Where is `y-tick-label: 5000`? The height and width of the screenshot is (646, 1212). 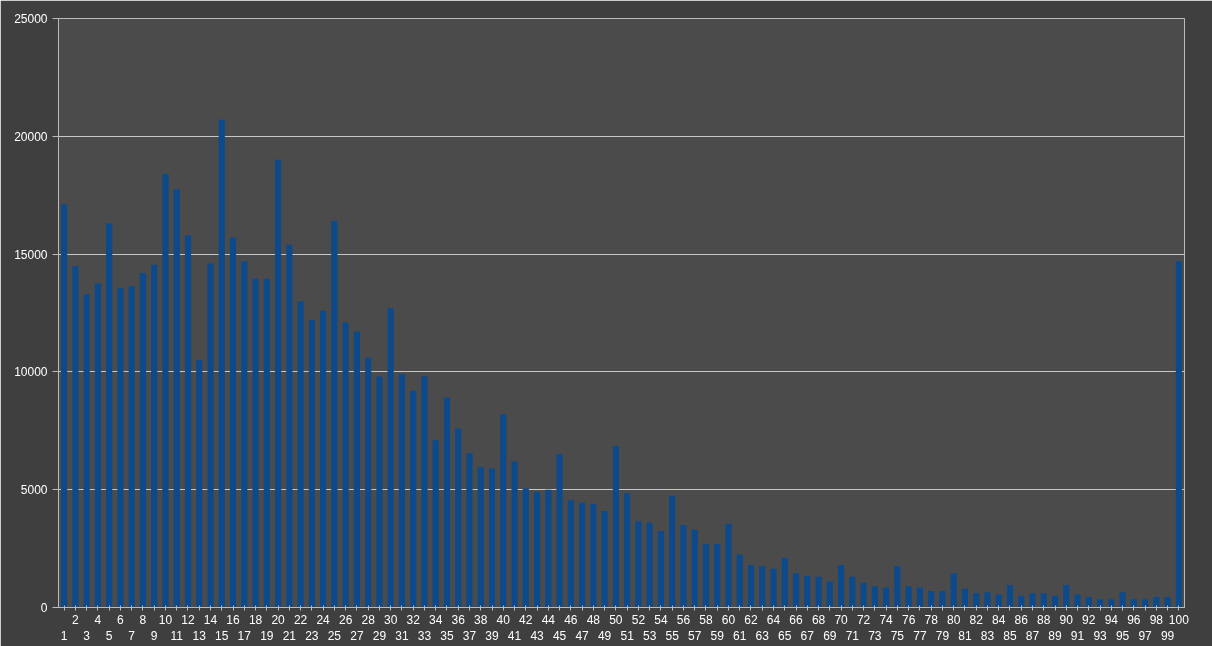
y-tick-label: 5000 is located at coordinates (34, 490).